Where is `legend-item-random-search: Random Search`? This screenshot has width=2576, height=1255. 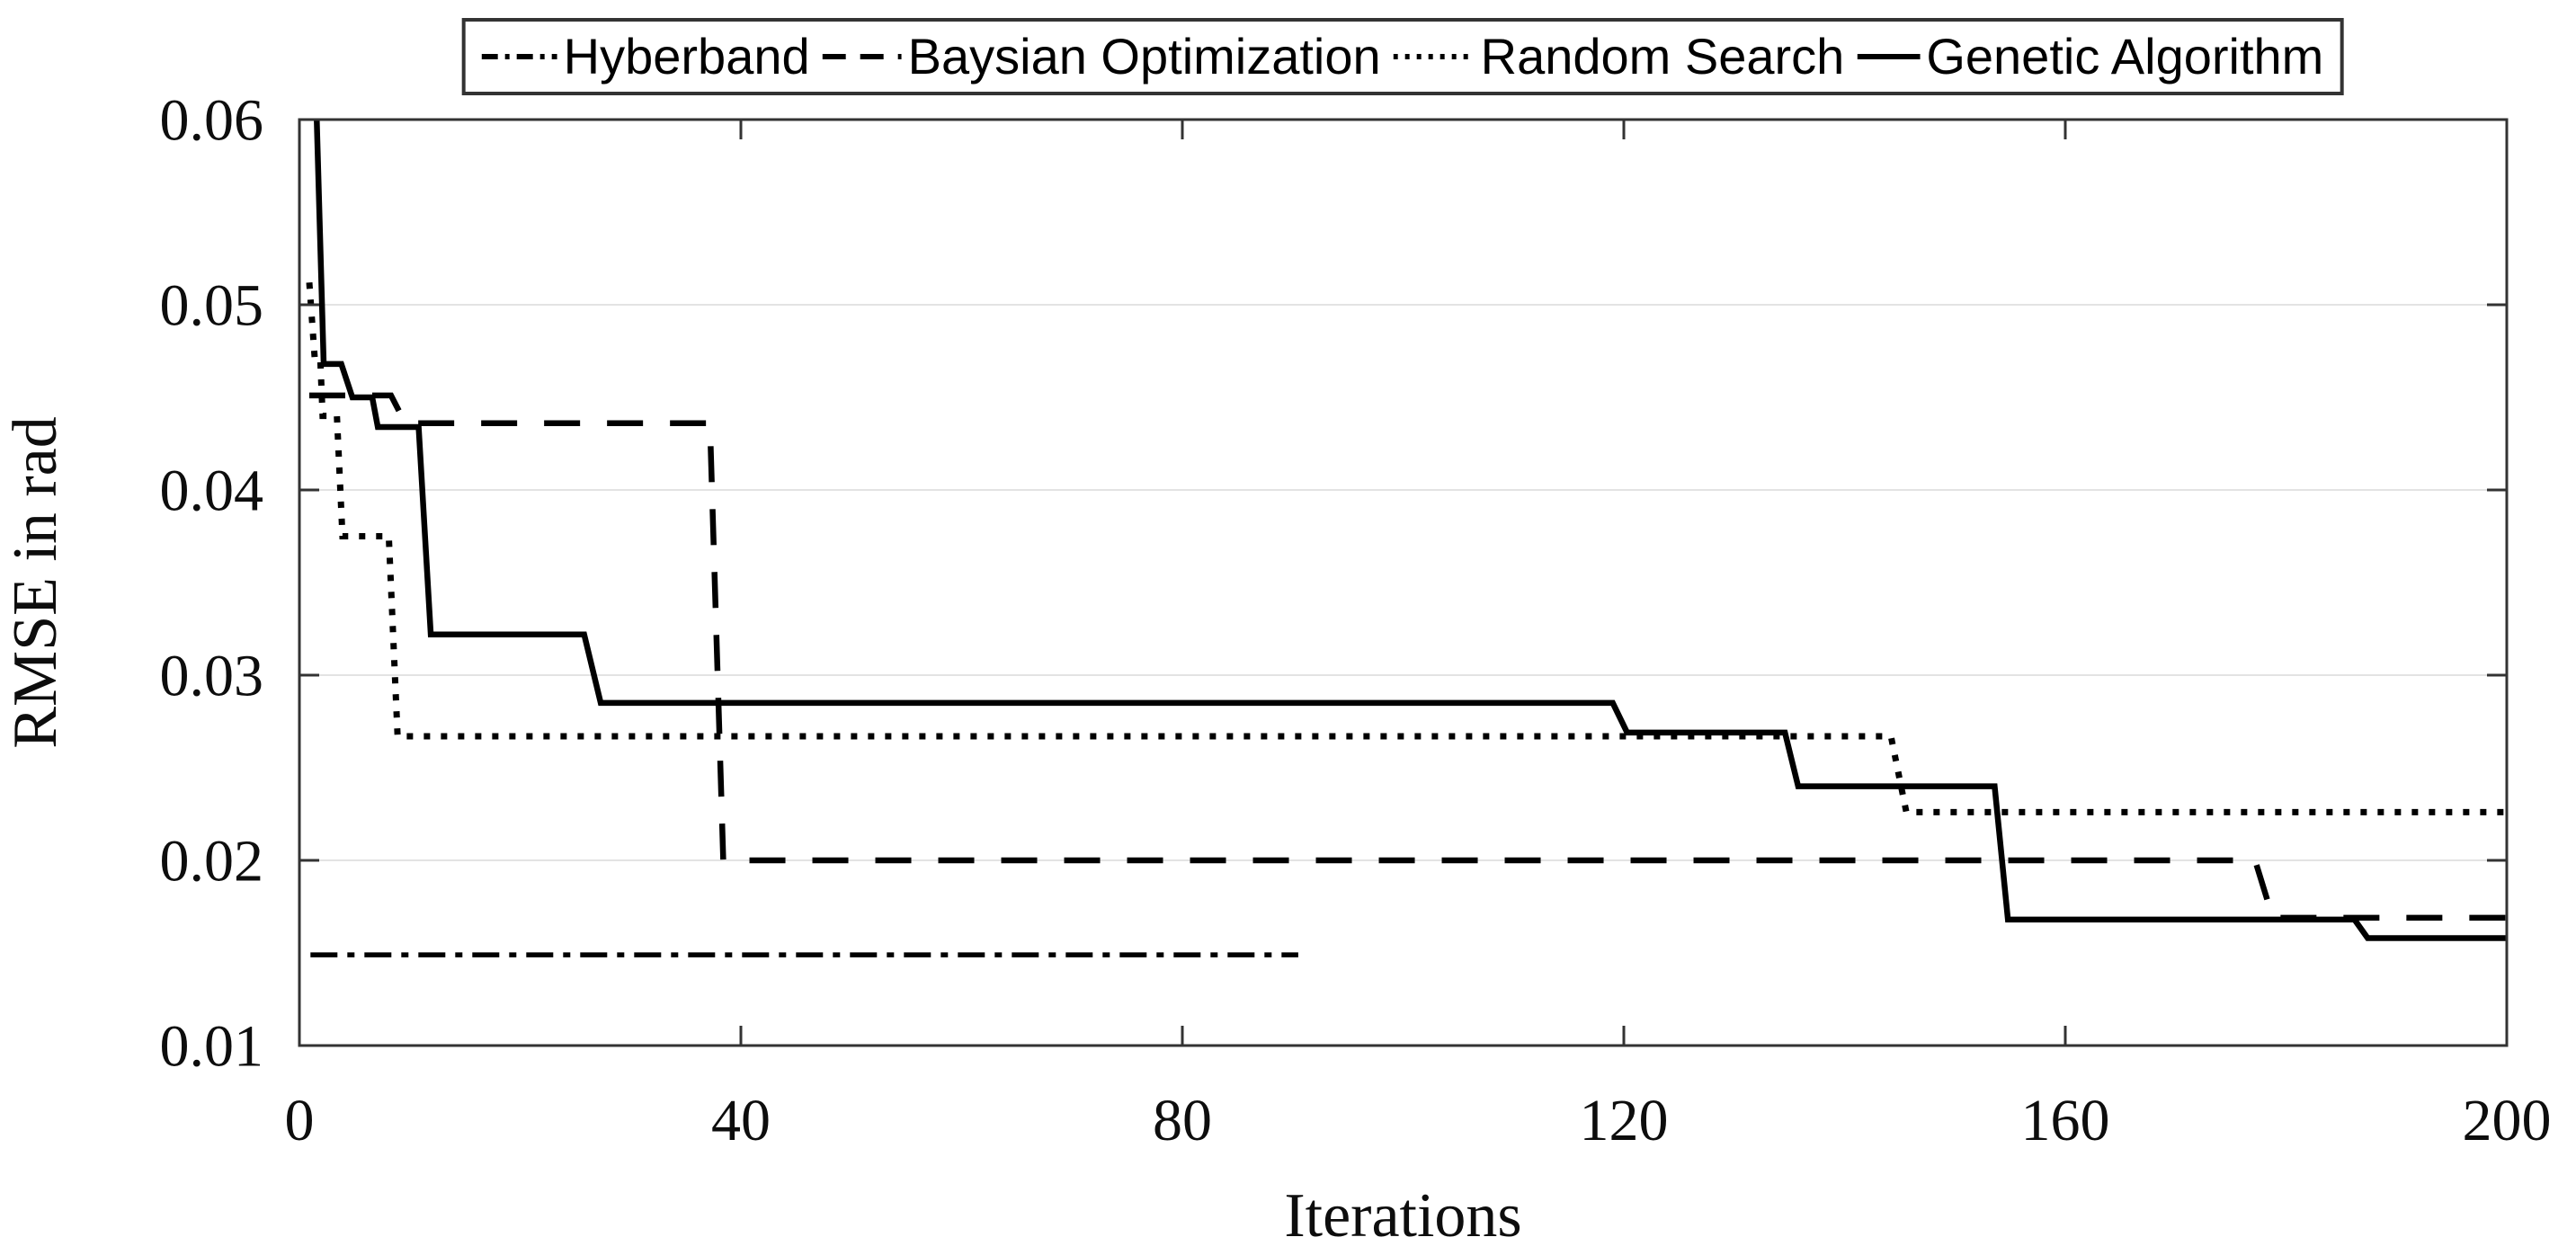 legend-item-random-search: Random Search is located at coordinates (1619, 56).